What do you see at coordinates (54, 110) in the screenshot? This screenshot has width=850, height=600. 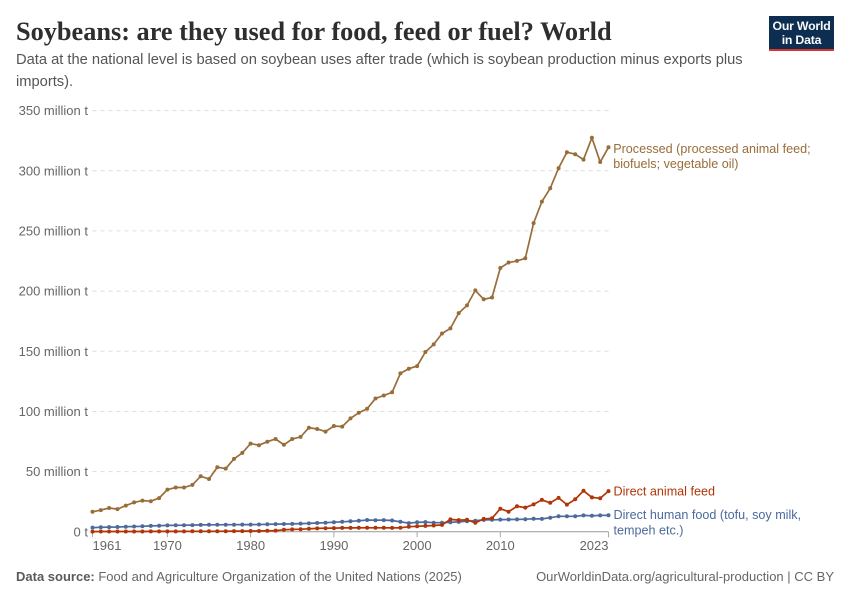 I see `svg-text: 350 million t` at bounding box center [54, 110].